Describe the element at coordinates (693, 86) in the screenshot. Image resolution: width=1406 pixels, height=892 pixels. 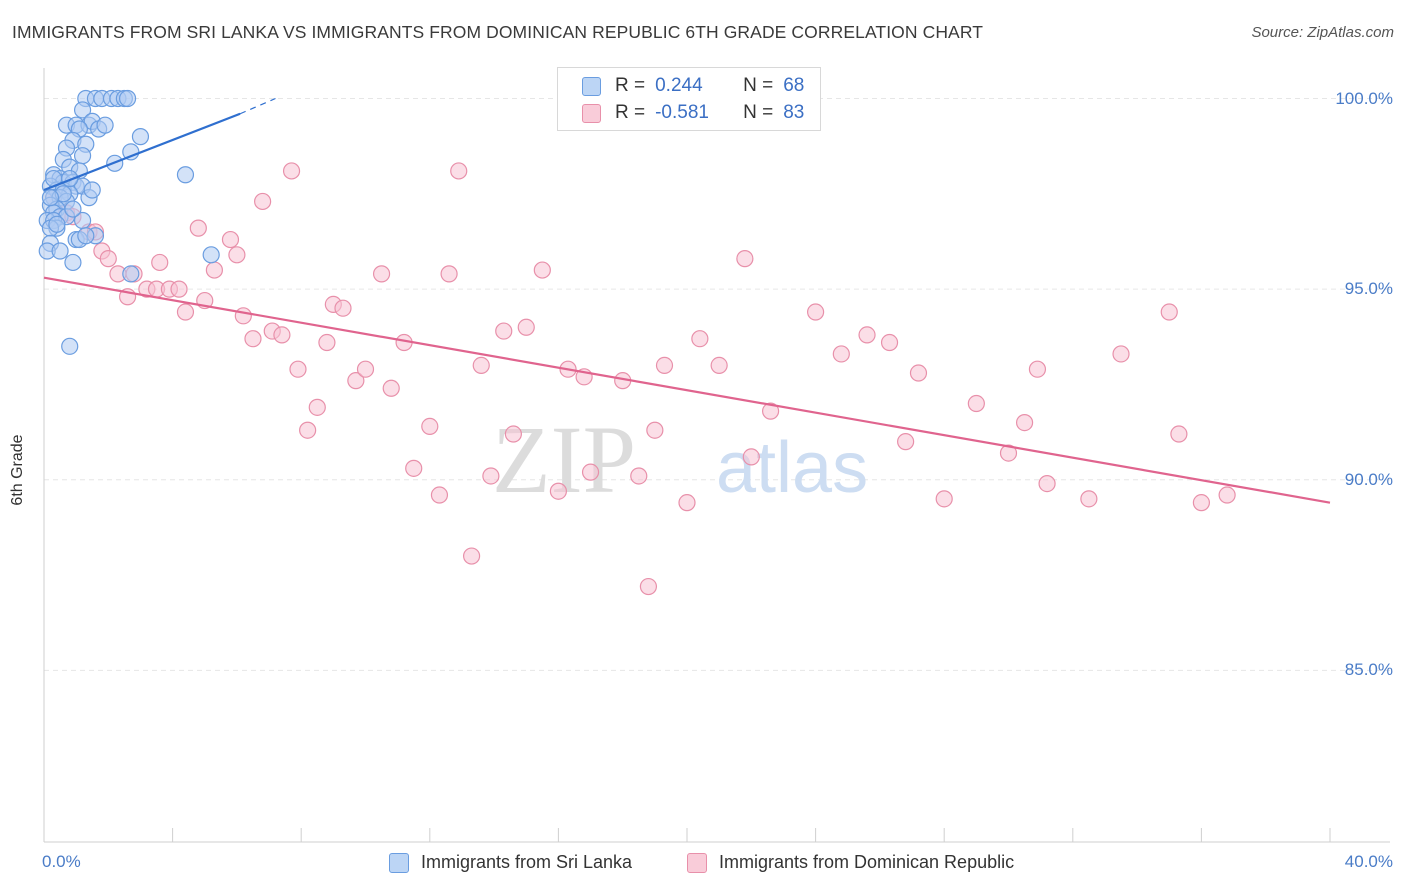
I see `legend-row-sri-lanka: R = 0.244 N = 68` at that location.